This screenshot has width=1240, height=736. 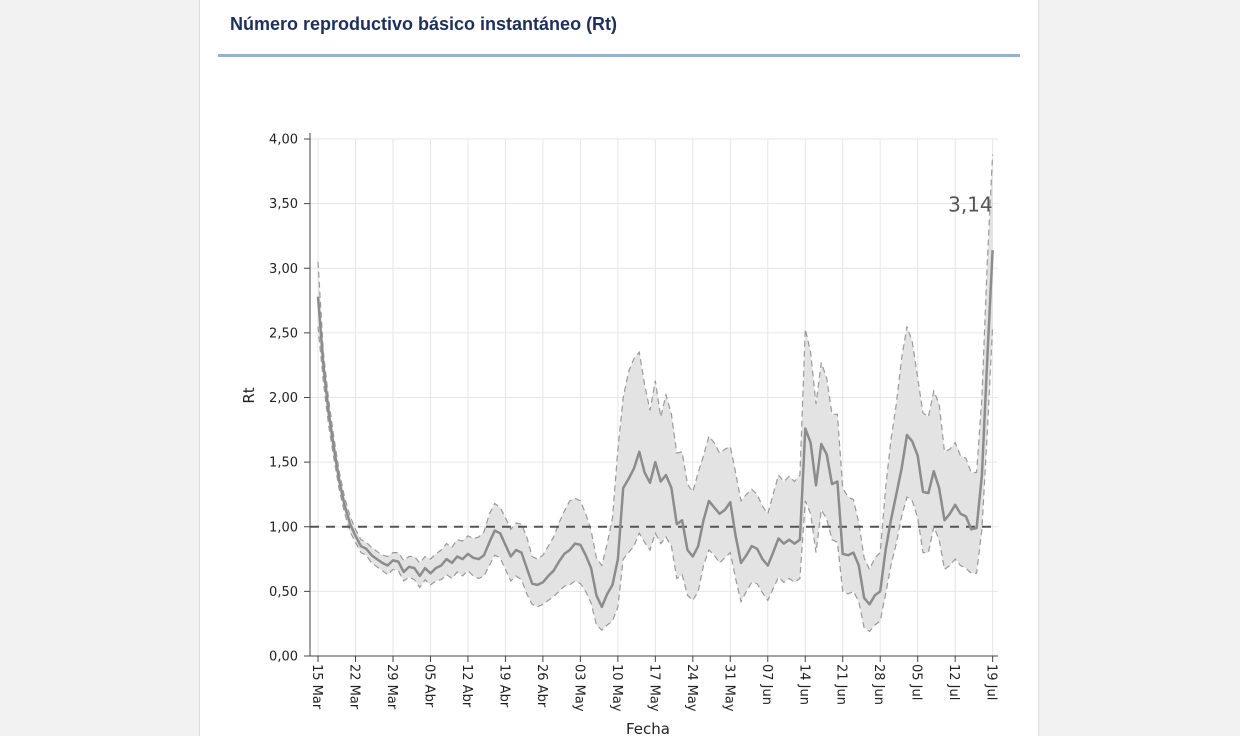 What do you see at coordinates (541, 686) in the screenshot?
I see `x-tick-label: 26 Abr` at bounding box center [541, 686].